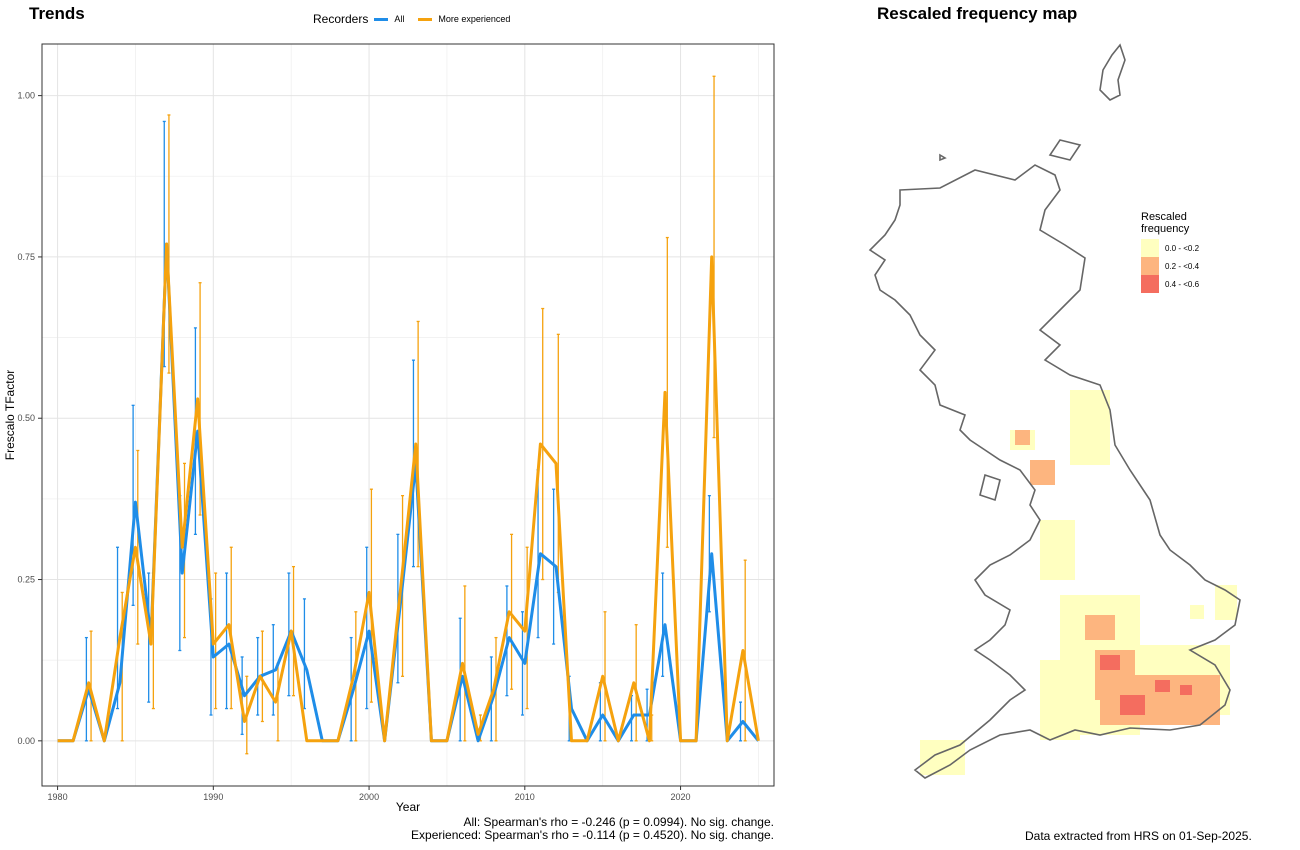  Describe the element at coordinates (525, 797) in the screenshot. I see `x-tick-label: 2010` at that location.